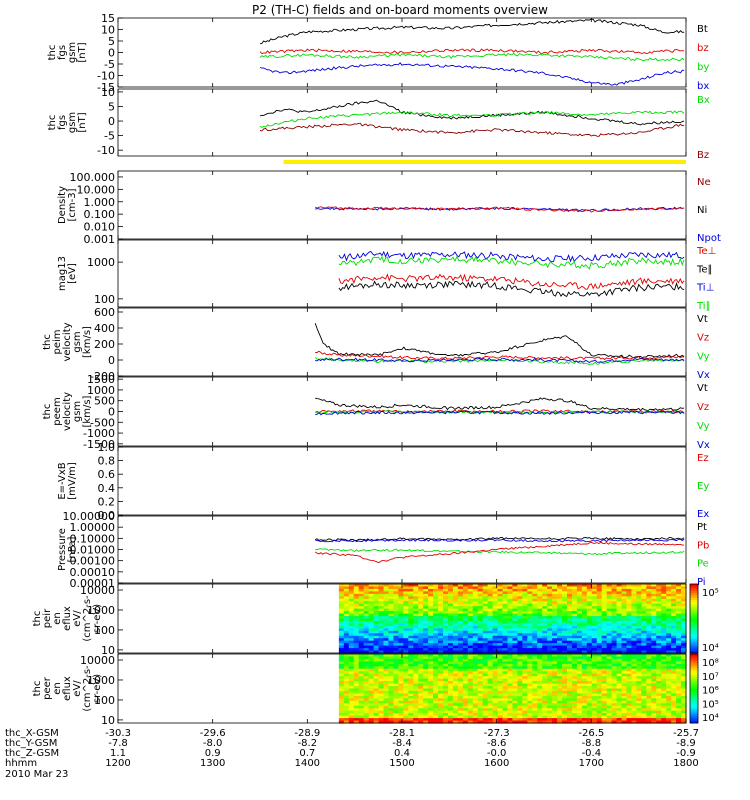 Image resolution: width=750 pixels, height=800 pixels. What do you see at coordinates (111, 360) in the screenshot?
I see `y-tick-label: 0` at bounding box center [111, 360].